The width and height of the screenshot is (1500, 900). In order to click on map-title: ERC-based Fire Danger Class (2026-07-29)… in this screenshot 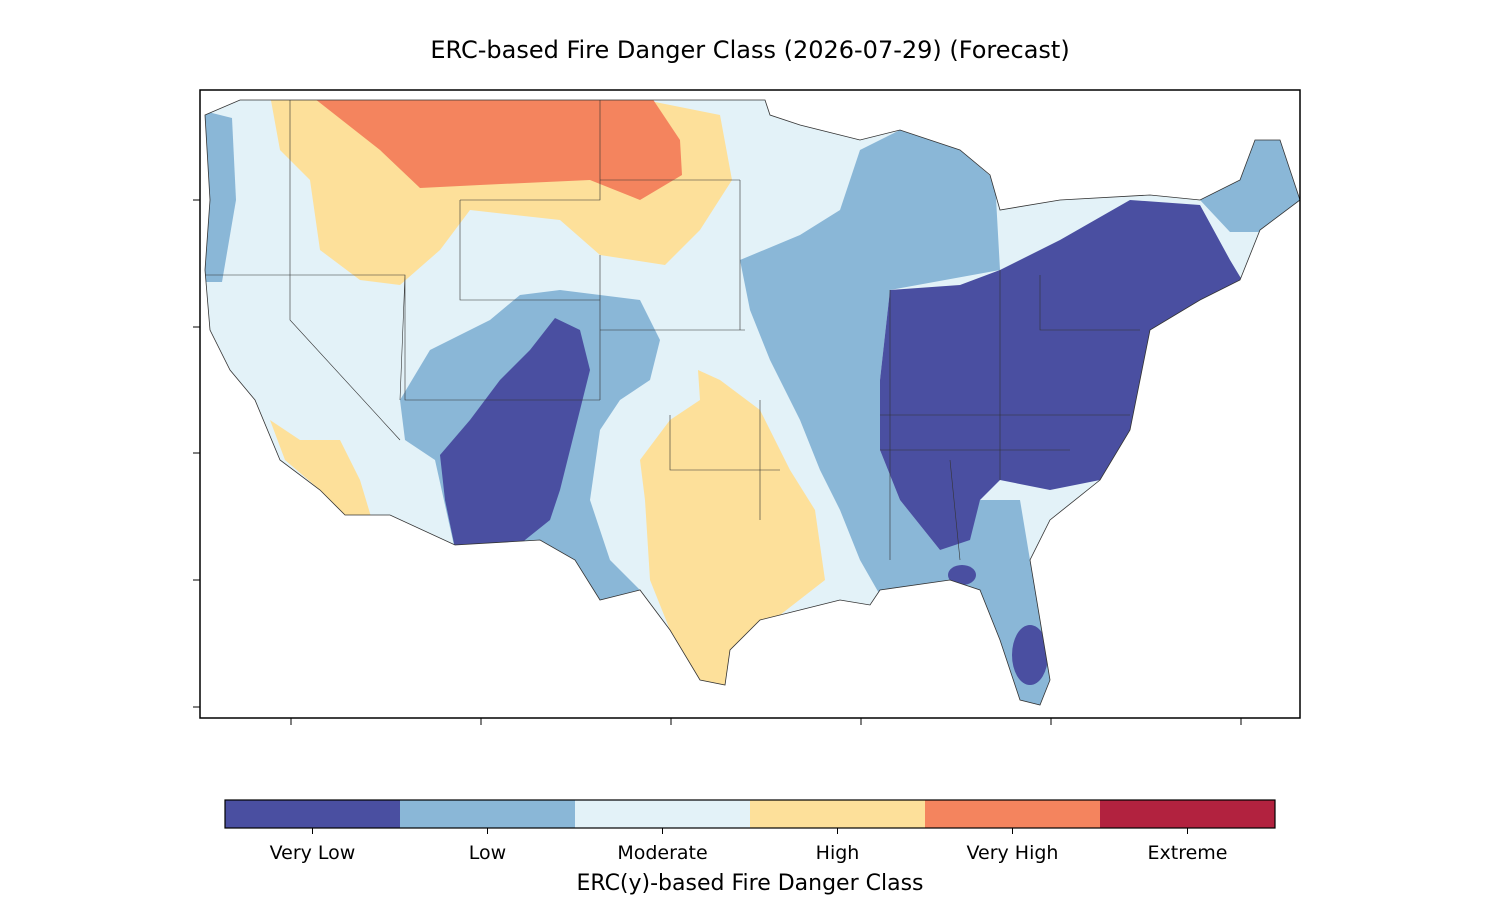, I will do `click(749, 50)`.